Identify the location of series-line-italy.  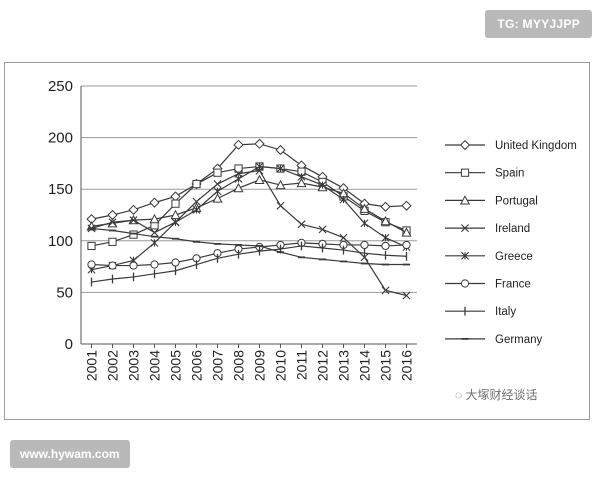
(249, 264).